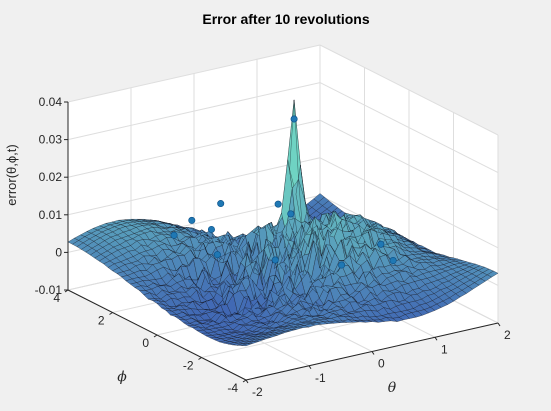  What do you see at coordinates (122, 377) in the screenshot?
I see `y-axis-label: ϕ` at bounding box center [122, 377].